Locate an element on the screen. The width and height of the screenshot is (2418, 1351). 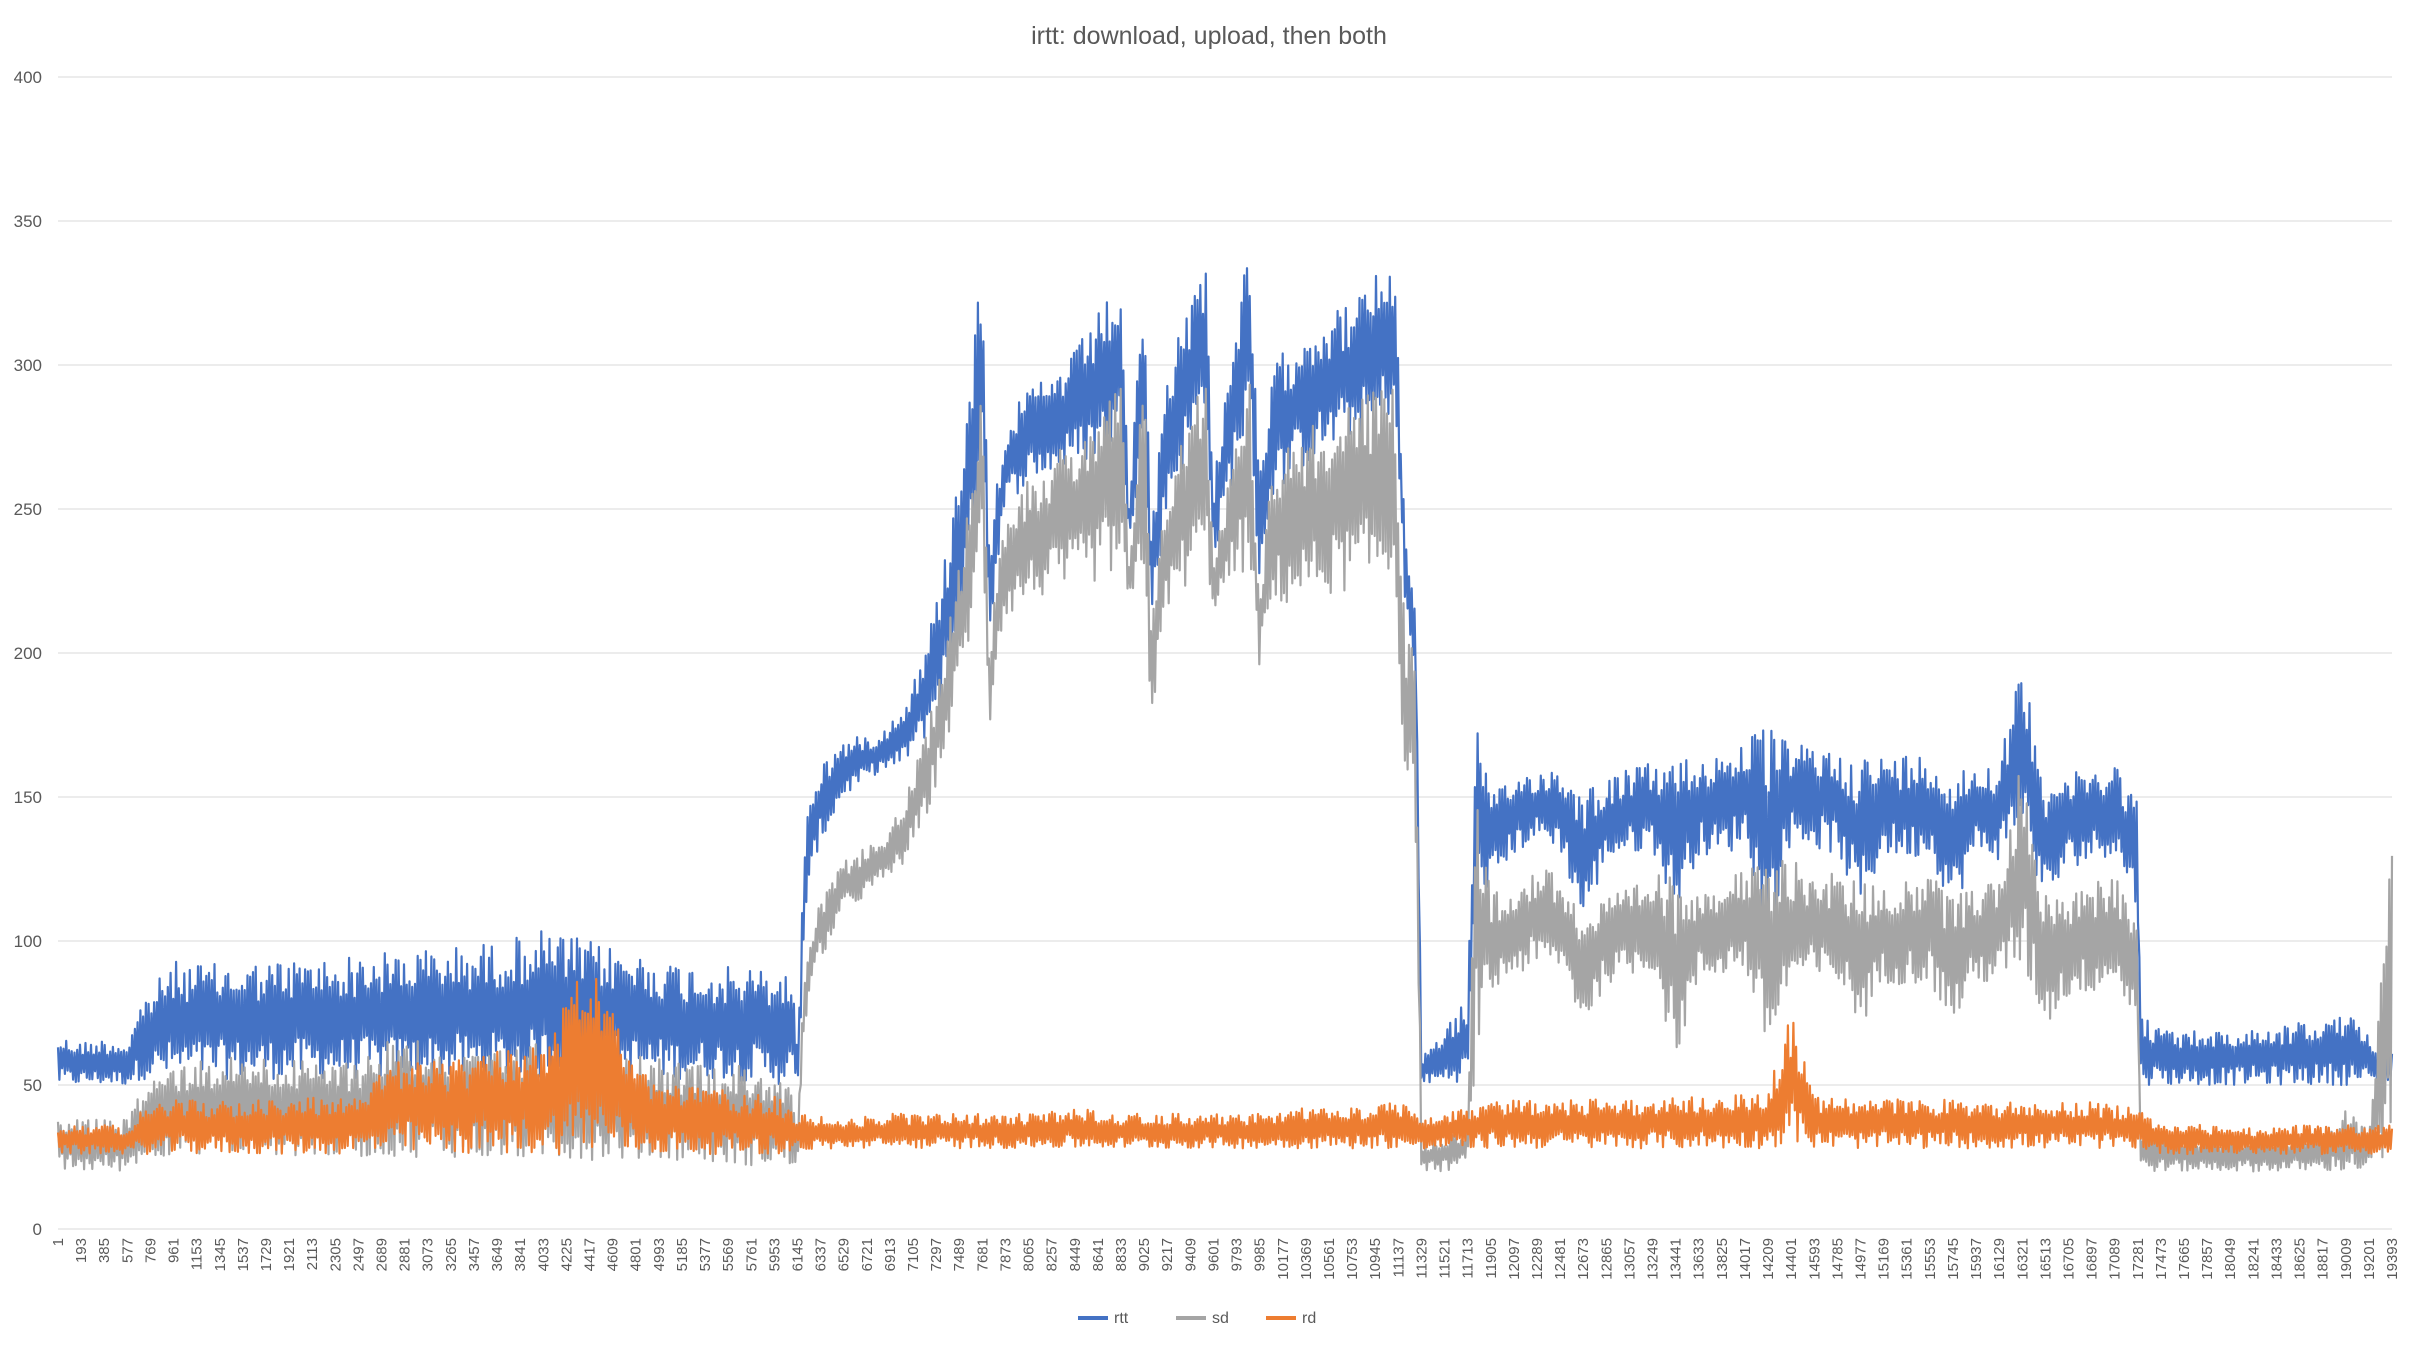
y-tick-label: 400 is located at coordinates (28, 77).